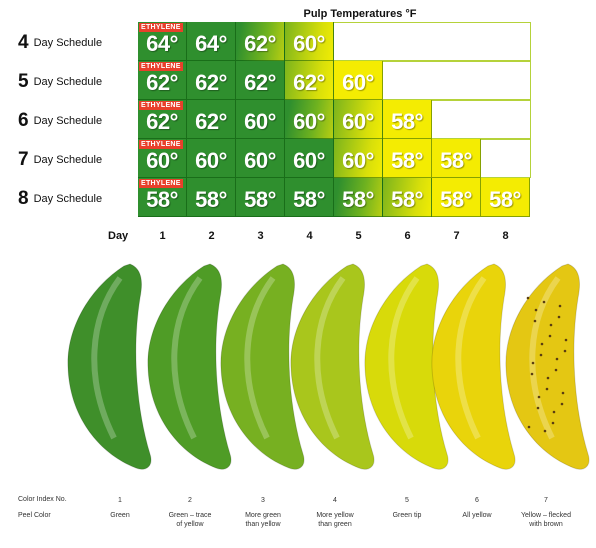  I want to click on schedule-text: Day Schedule, so click(68, 198).